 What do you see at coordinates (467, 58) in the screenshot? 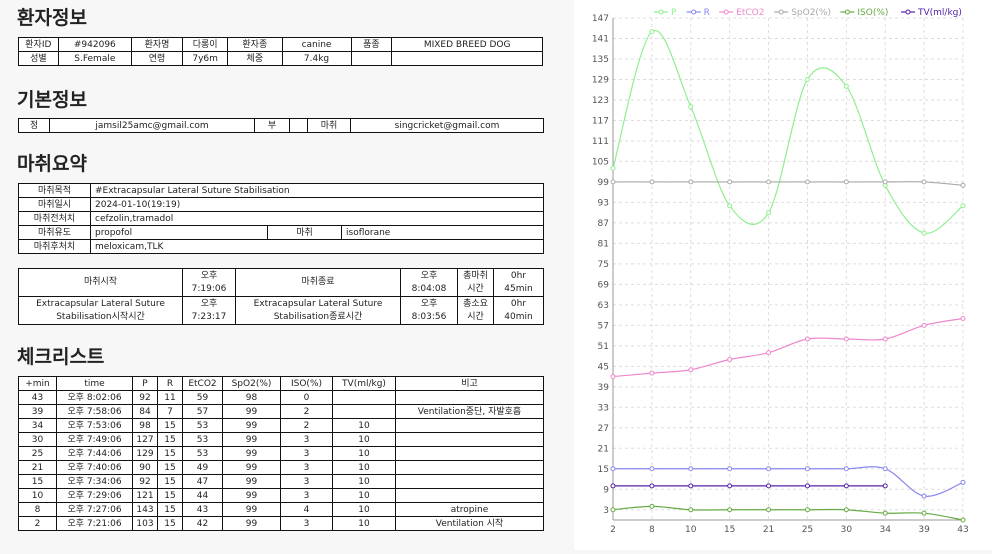
I see `patient-empty-cell` at bounding box center [467, 58].